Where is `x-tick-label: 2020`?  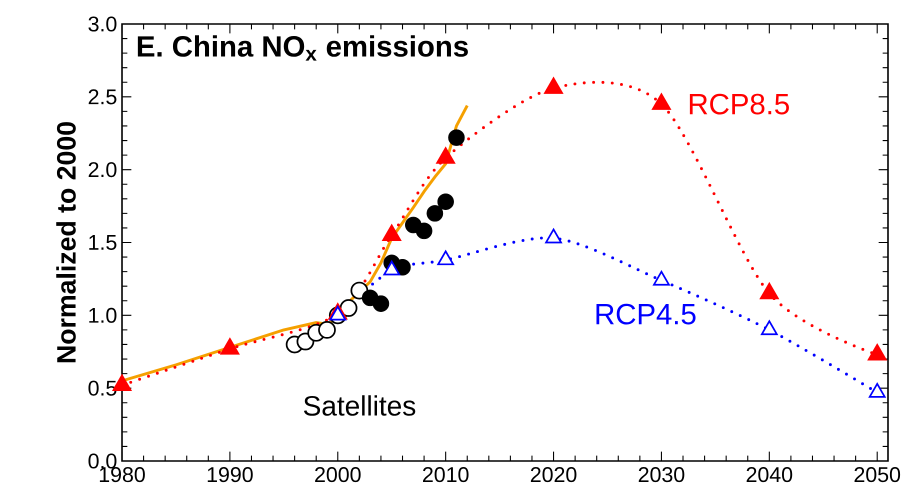 x-tick-label: 2020 is located at coordinates (553, 474).